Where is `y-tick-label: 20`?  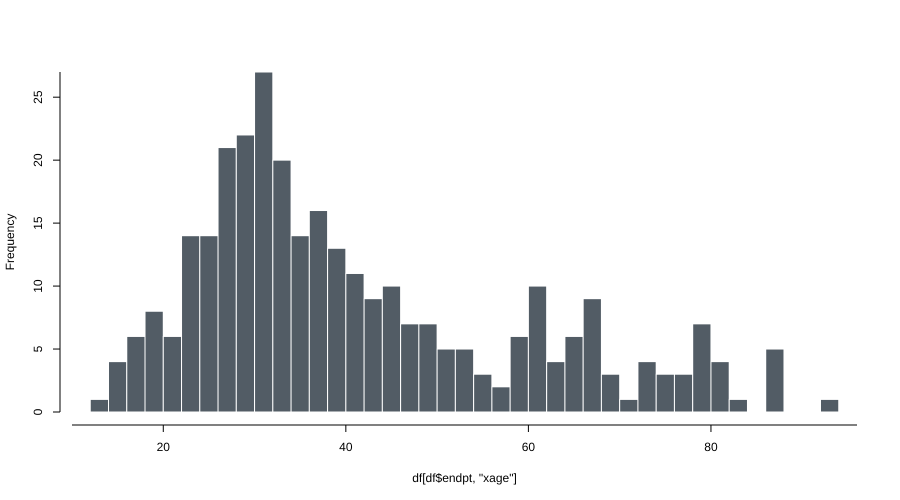
y-tick-label: 20 is located at coordinates (38, 160).